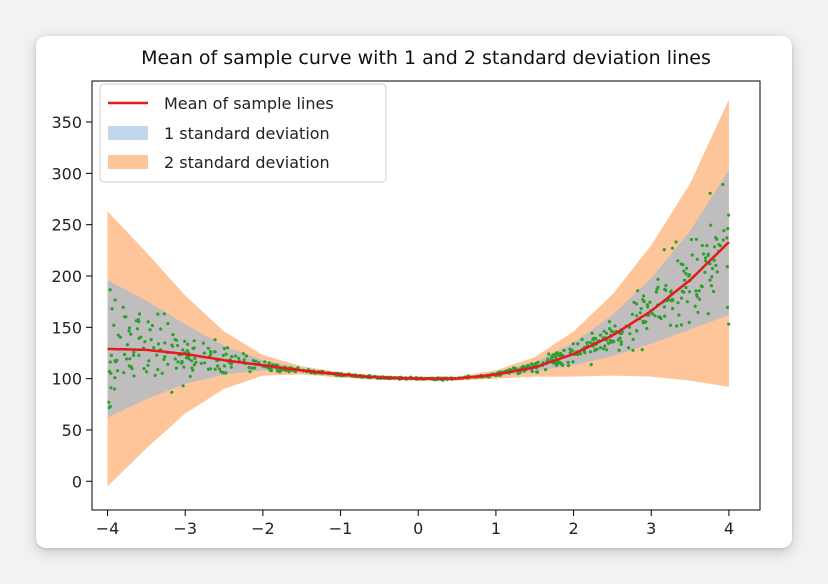 The height and width of the screenshot is (584, 828). What do you see at coordinates (247, 133) in the screenshot?
I see `legend-label: 1 standard deviation` at bounding box center [247, 133].